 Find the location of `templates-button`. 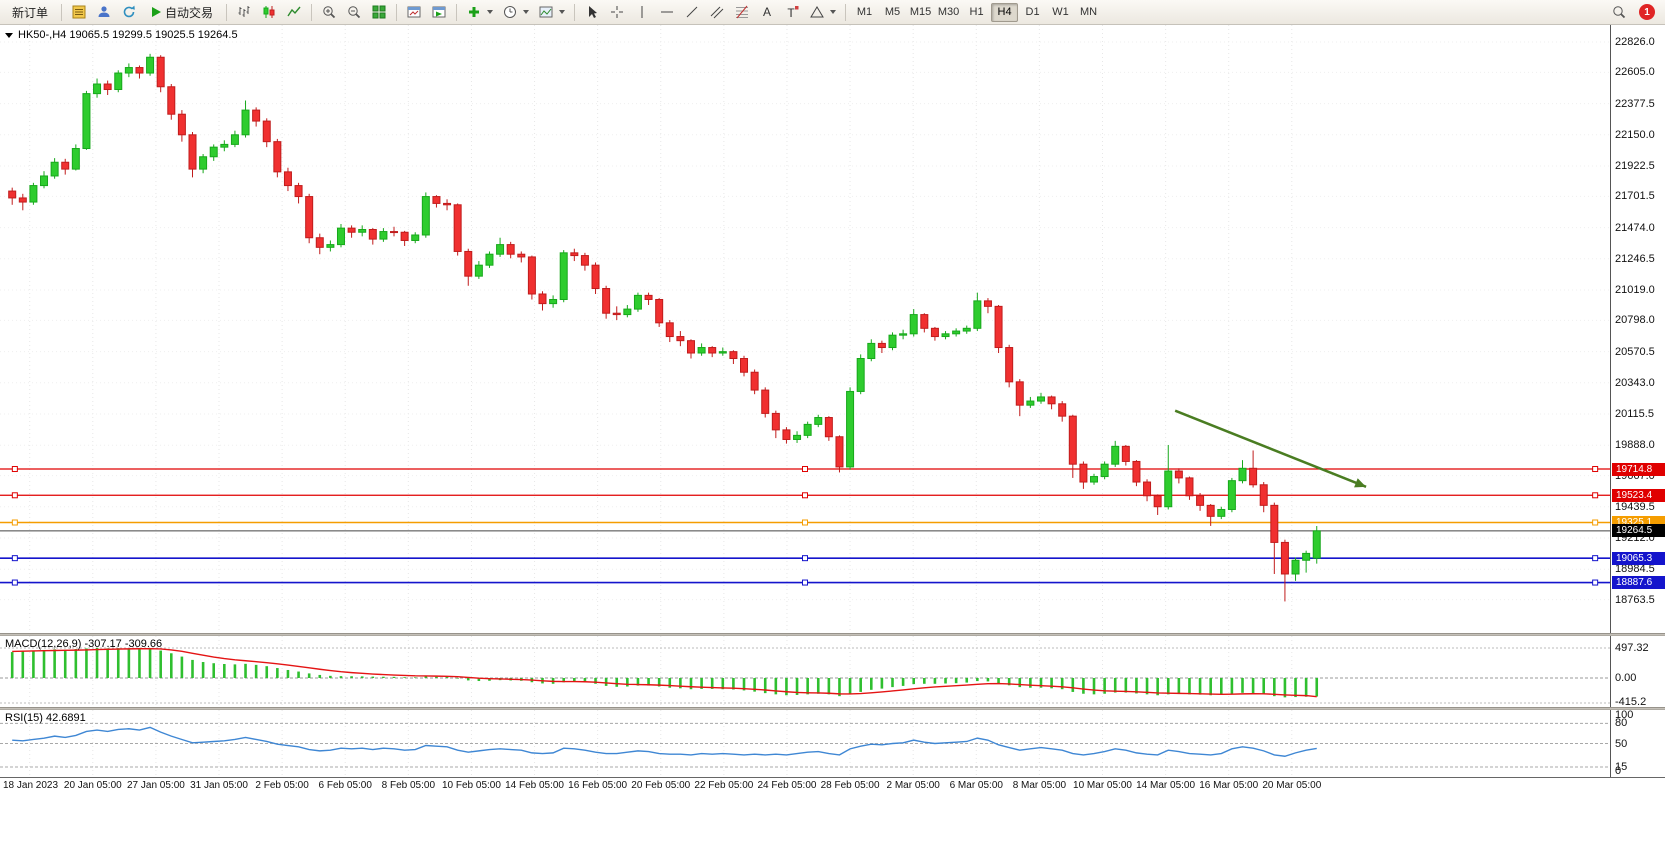

templates-button is located at coordinates (551, 12).